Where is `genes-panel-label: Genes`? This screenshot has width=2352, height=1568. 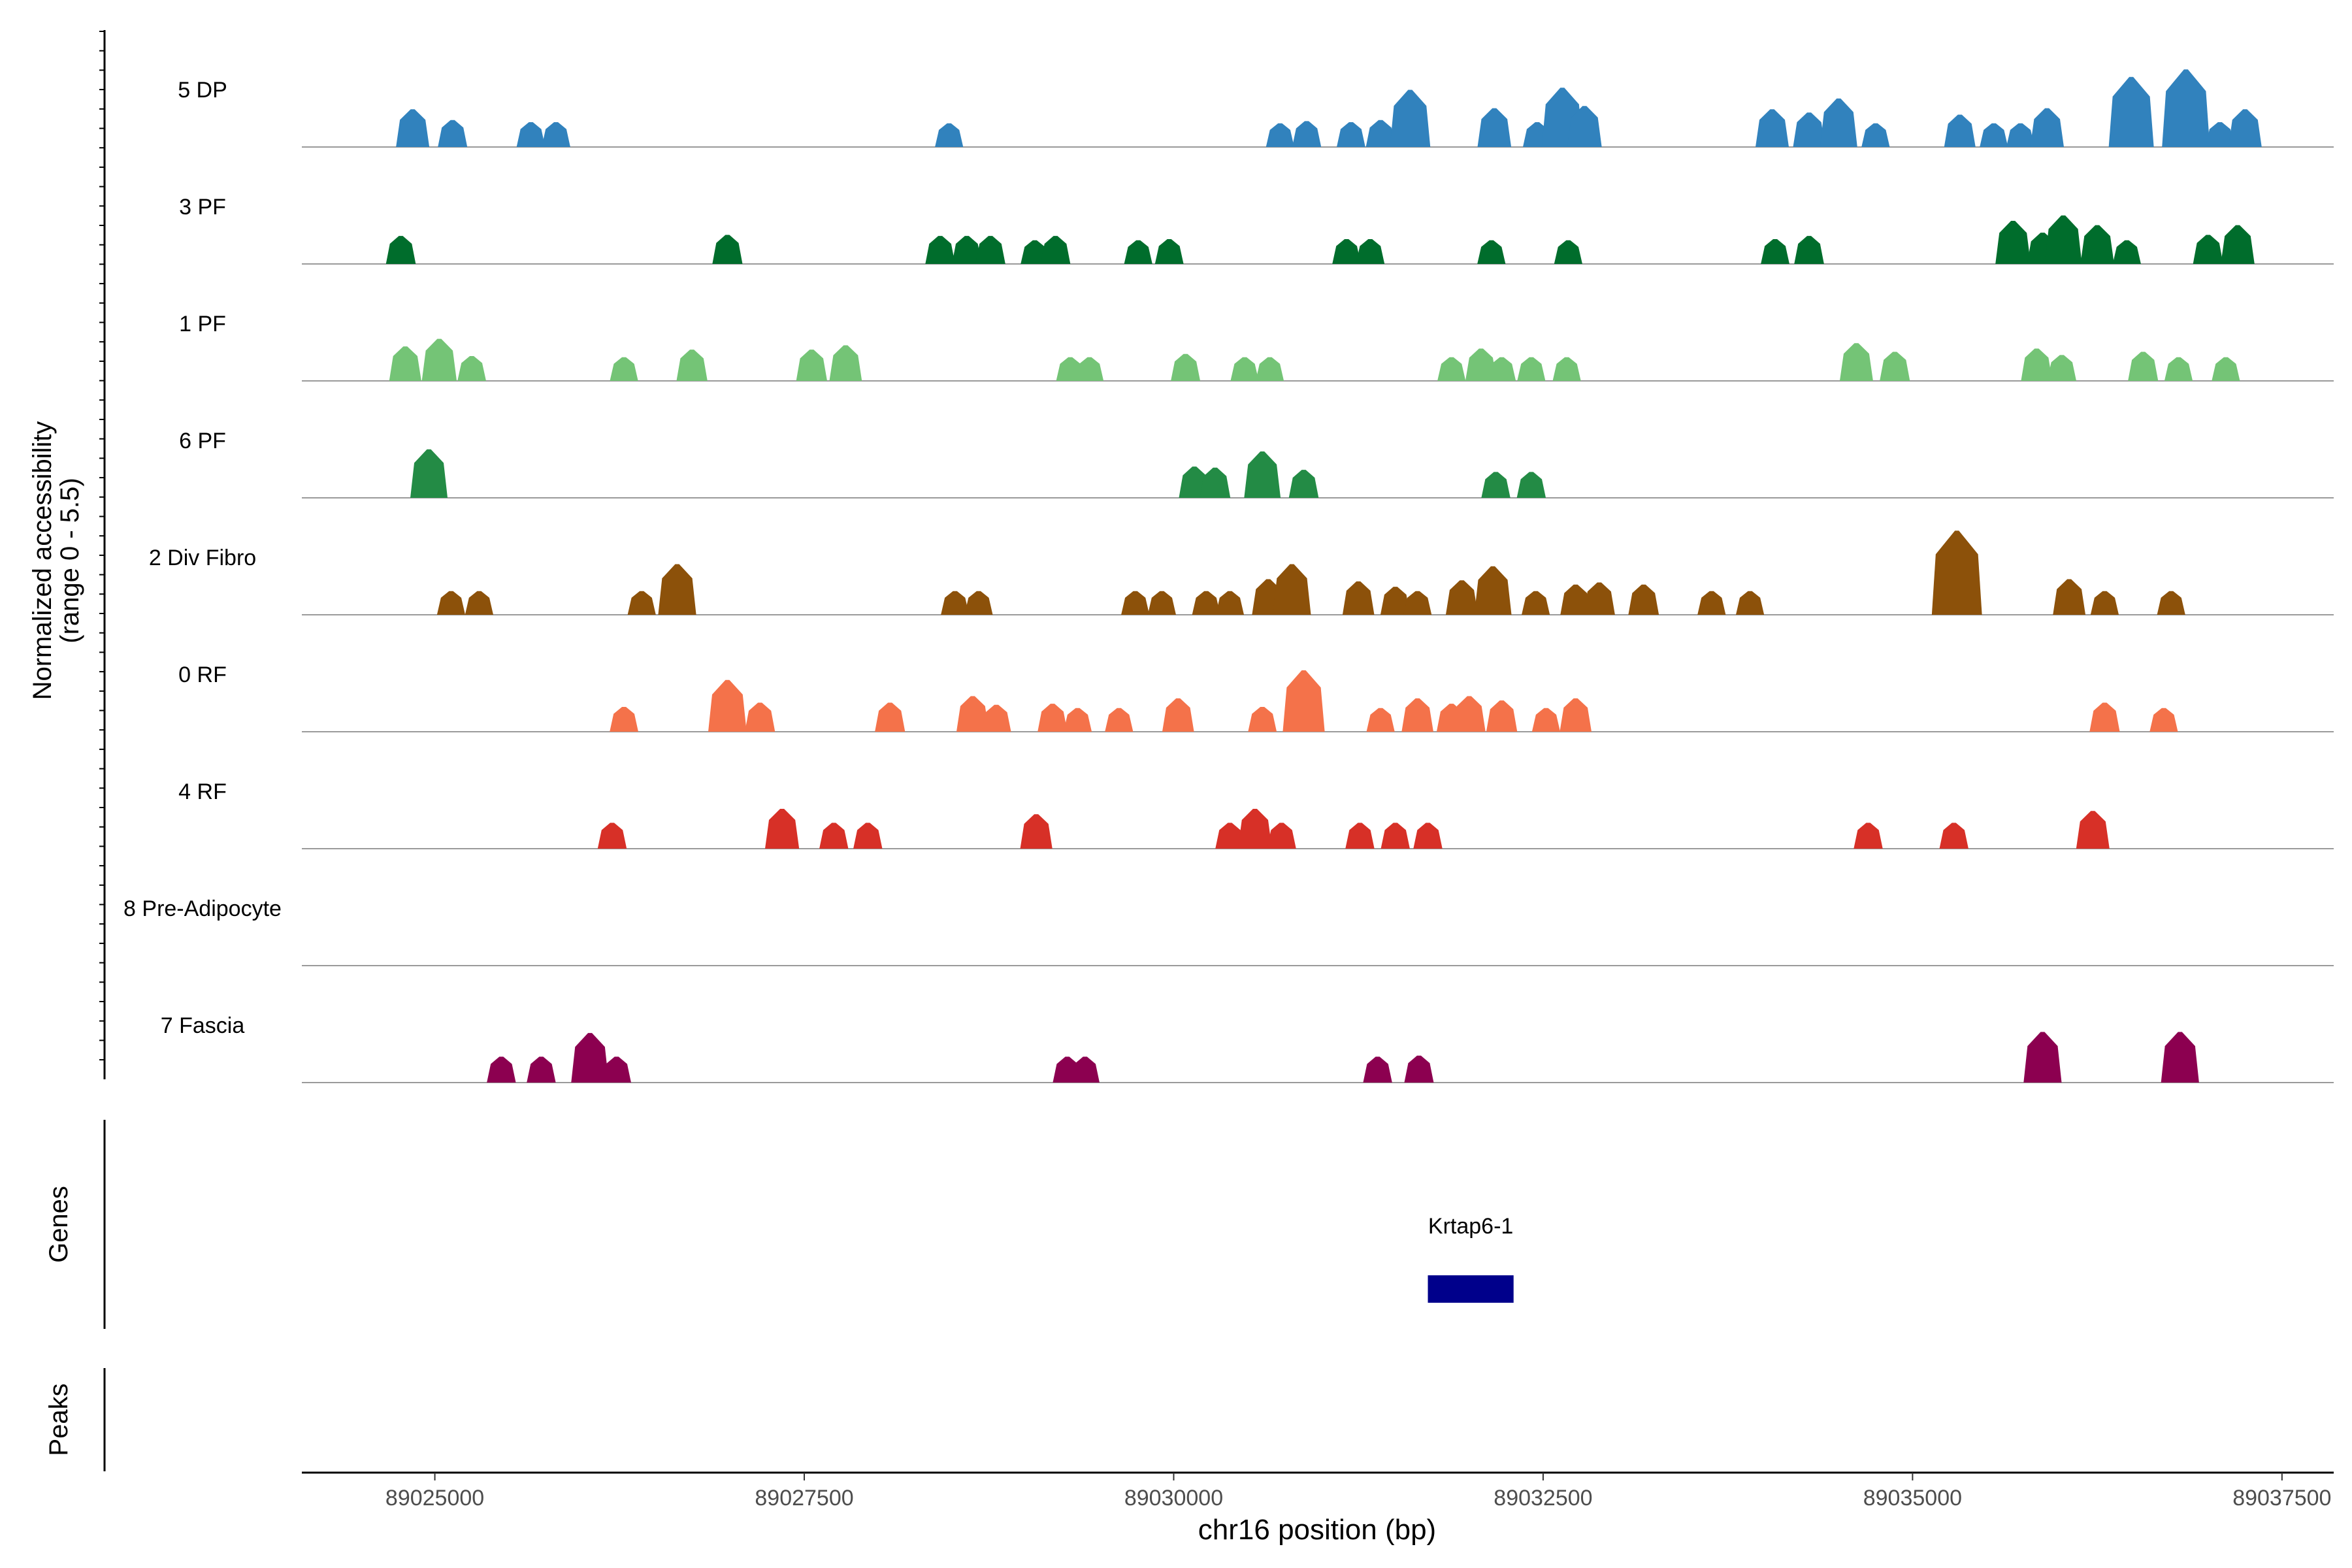 genes-panel-label: Genes is located at coordinates (58, 1224).